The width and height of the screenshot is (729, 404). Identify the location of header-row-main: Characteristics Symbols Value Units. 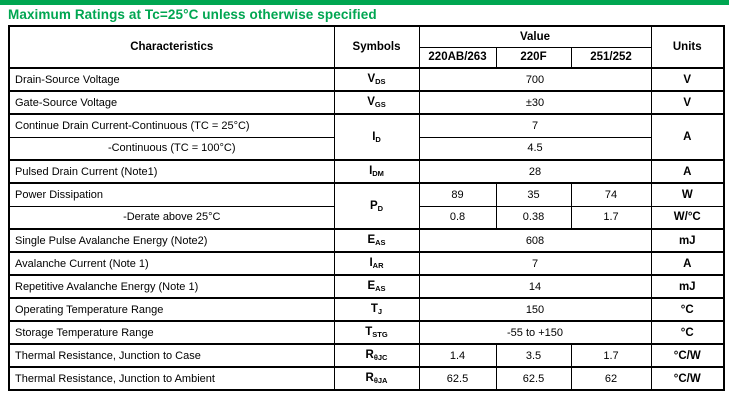
(366, 47).